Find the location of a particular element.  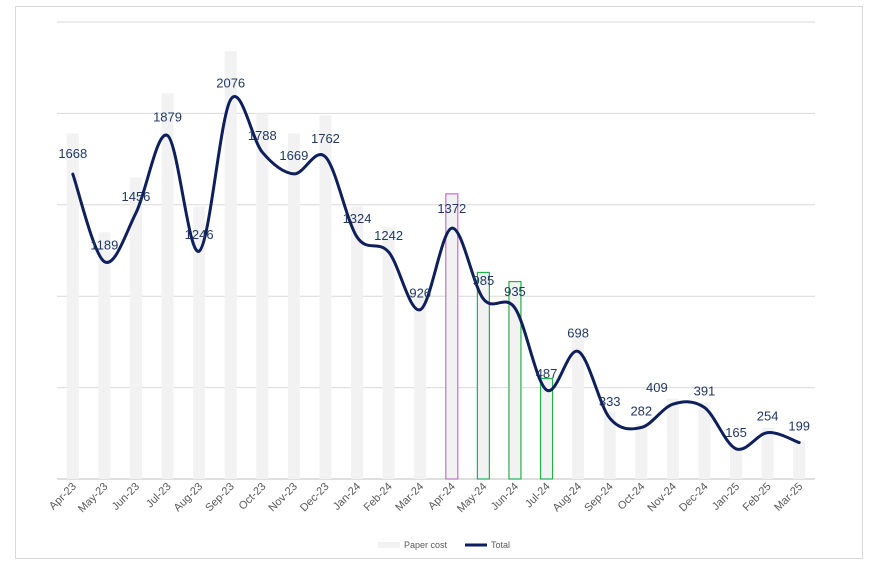

data-label-jul-24: 487 is located at coordinates (547, 373).